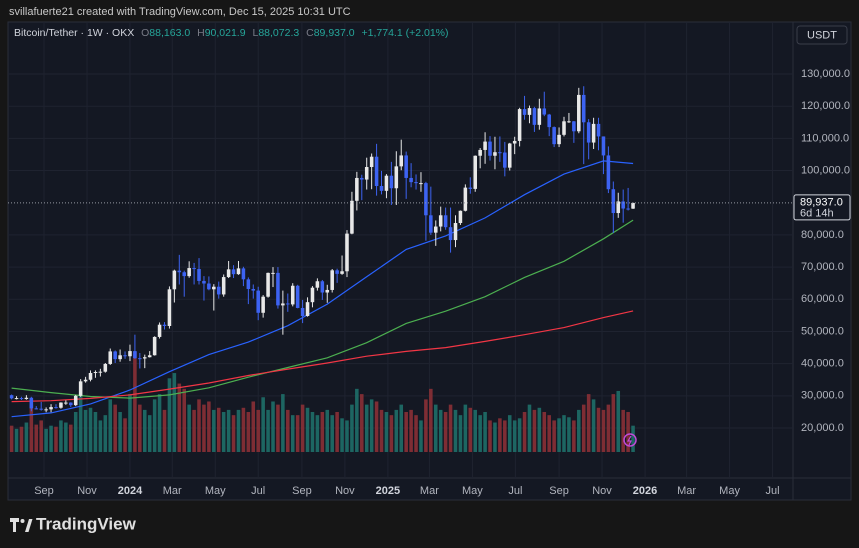 This screenshot has height=548, width=859. Describe the element at coordinates (86, 523) in the screenshot. I see `brand: TradingView` at that location.